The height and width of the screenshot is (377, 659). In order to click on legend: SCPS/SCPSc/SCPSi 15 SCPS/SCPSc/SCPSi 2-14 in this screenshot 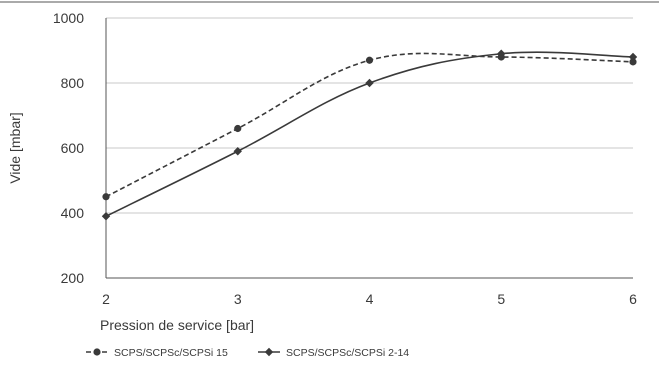, I will do `click(247, 353)`.